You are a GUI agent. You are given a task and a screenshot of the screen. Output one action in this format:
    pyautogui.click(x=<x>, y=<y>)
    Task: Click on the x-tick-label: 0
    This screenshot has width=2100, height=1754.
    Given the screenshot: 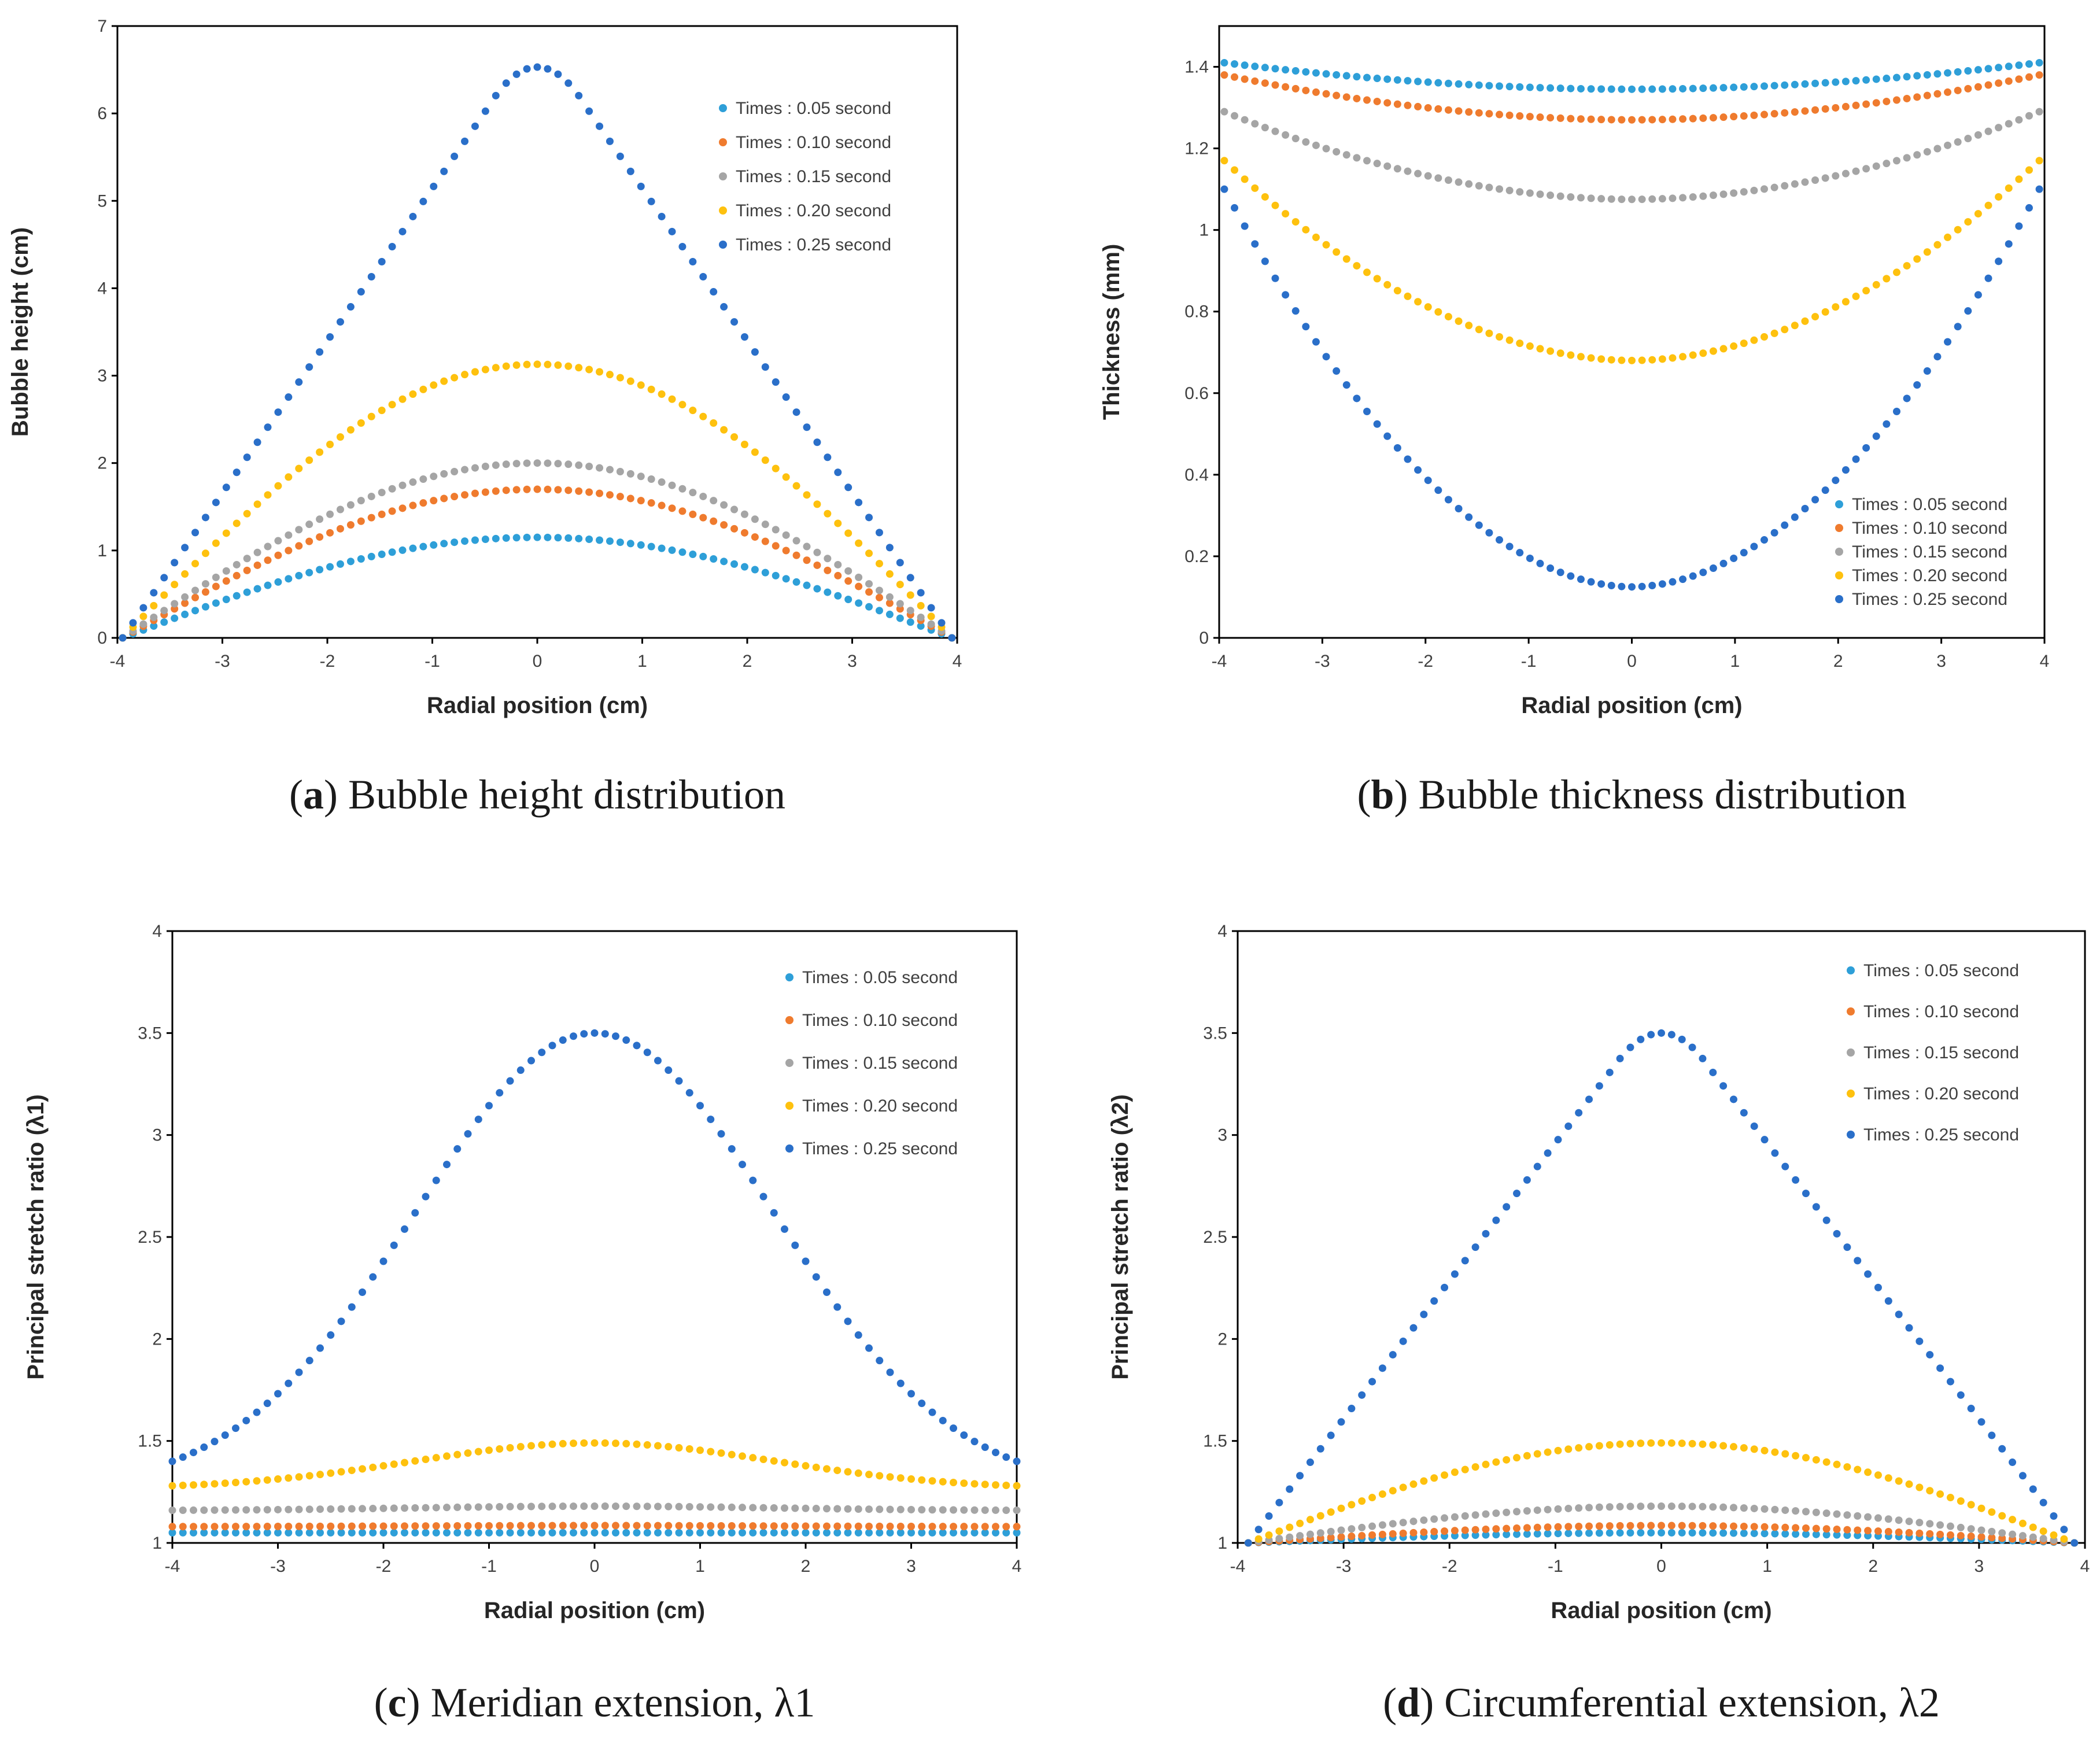 What is the action you would take?
    pyautogui.click(x=595, y=1566)
    